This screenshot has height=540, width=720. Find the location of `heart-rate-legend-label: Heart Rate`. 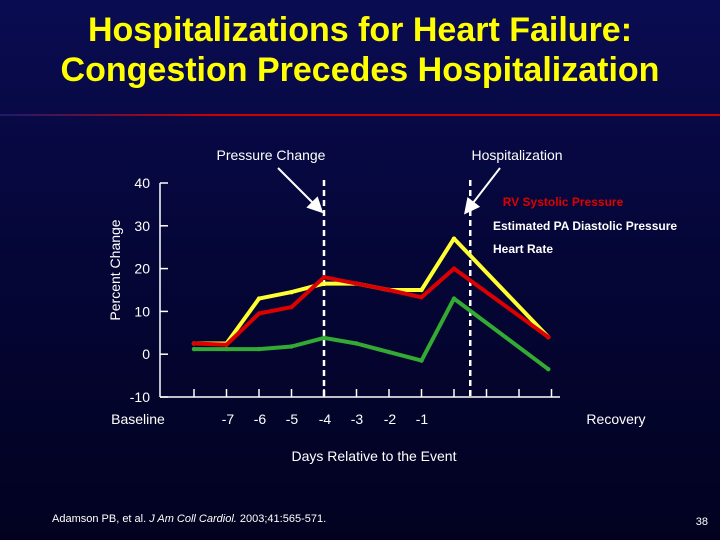

heart-rate-legend-label: Heart Rate is located at coordinates (523, 249).